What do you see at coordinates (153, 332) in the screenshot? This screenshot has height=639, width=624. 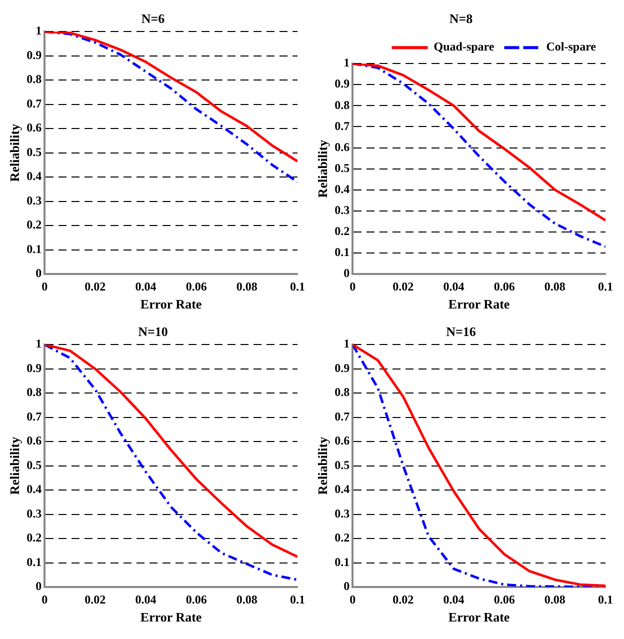 I see `chart-title: N=10` at bounding box center [153, 332].